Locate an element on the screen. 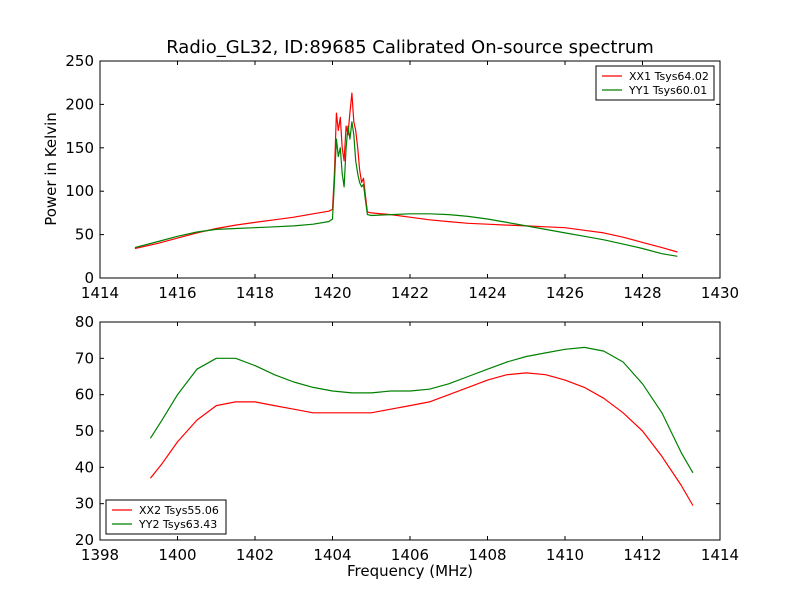  bottom-x-tick-label: 1402 is located at coordinates (255, 555).